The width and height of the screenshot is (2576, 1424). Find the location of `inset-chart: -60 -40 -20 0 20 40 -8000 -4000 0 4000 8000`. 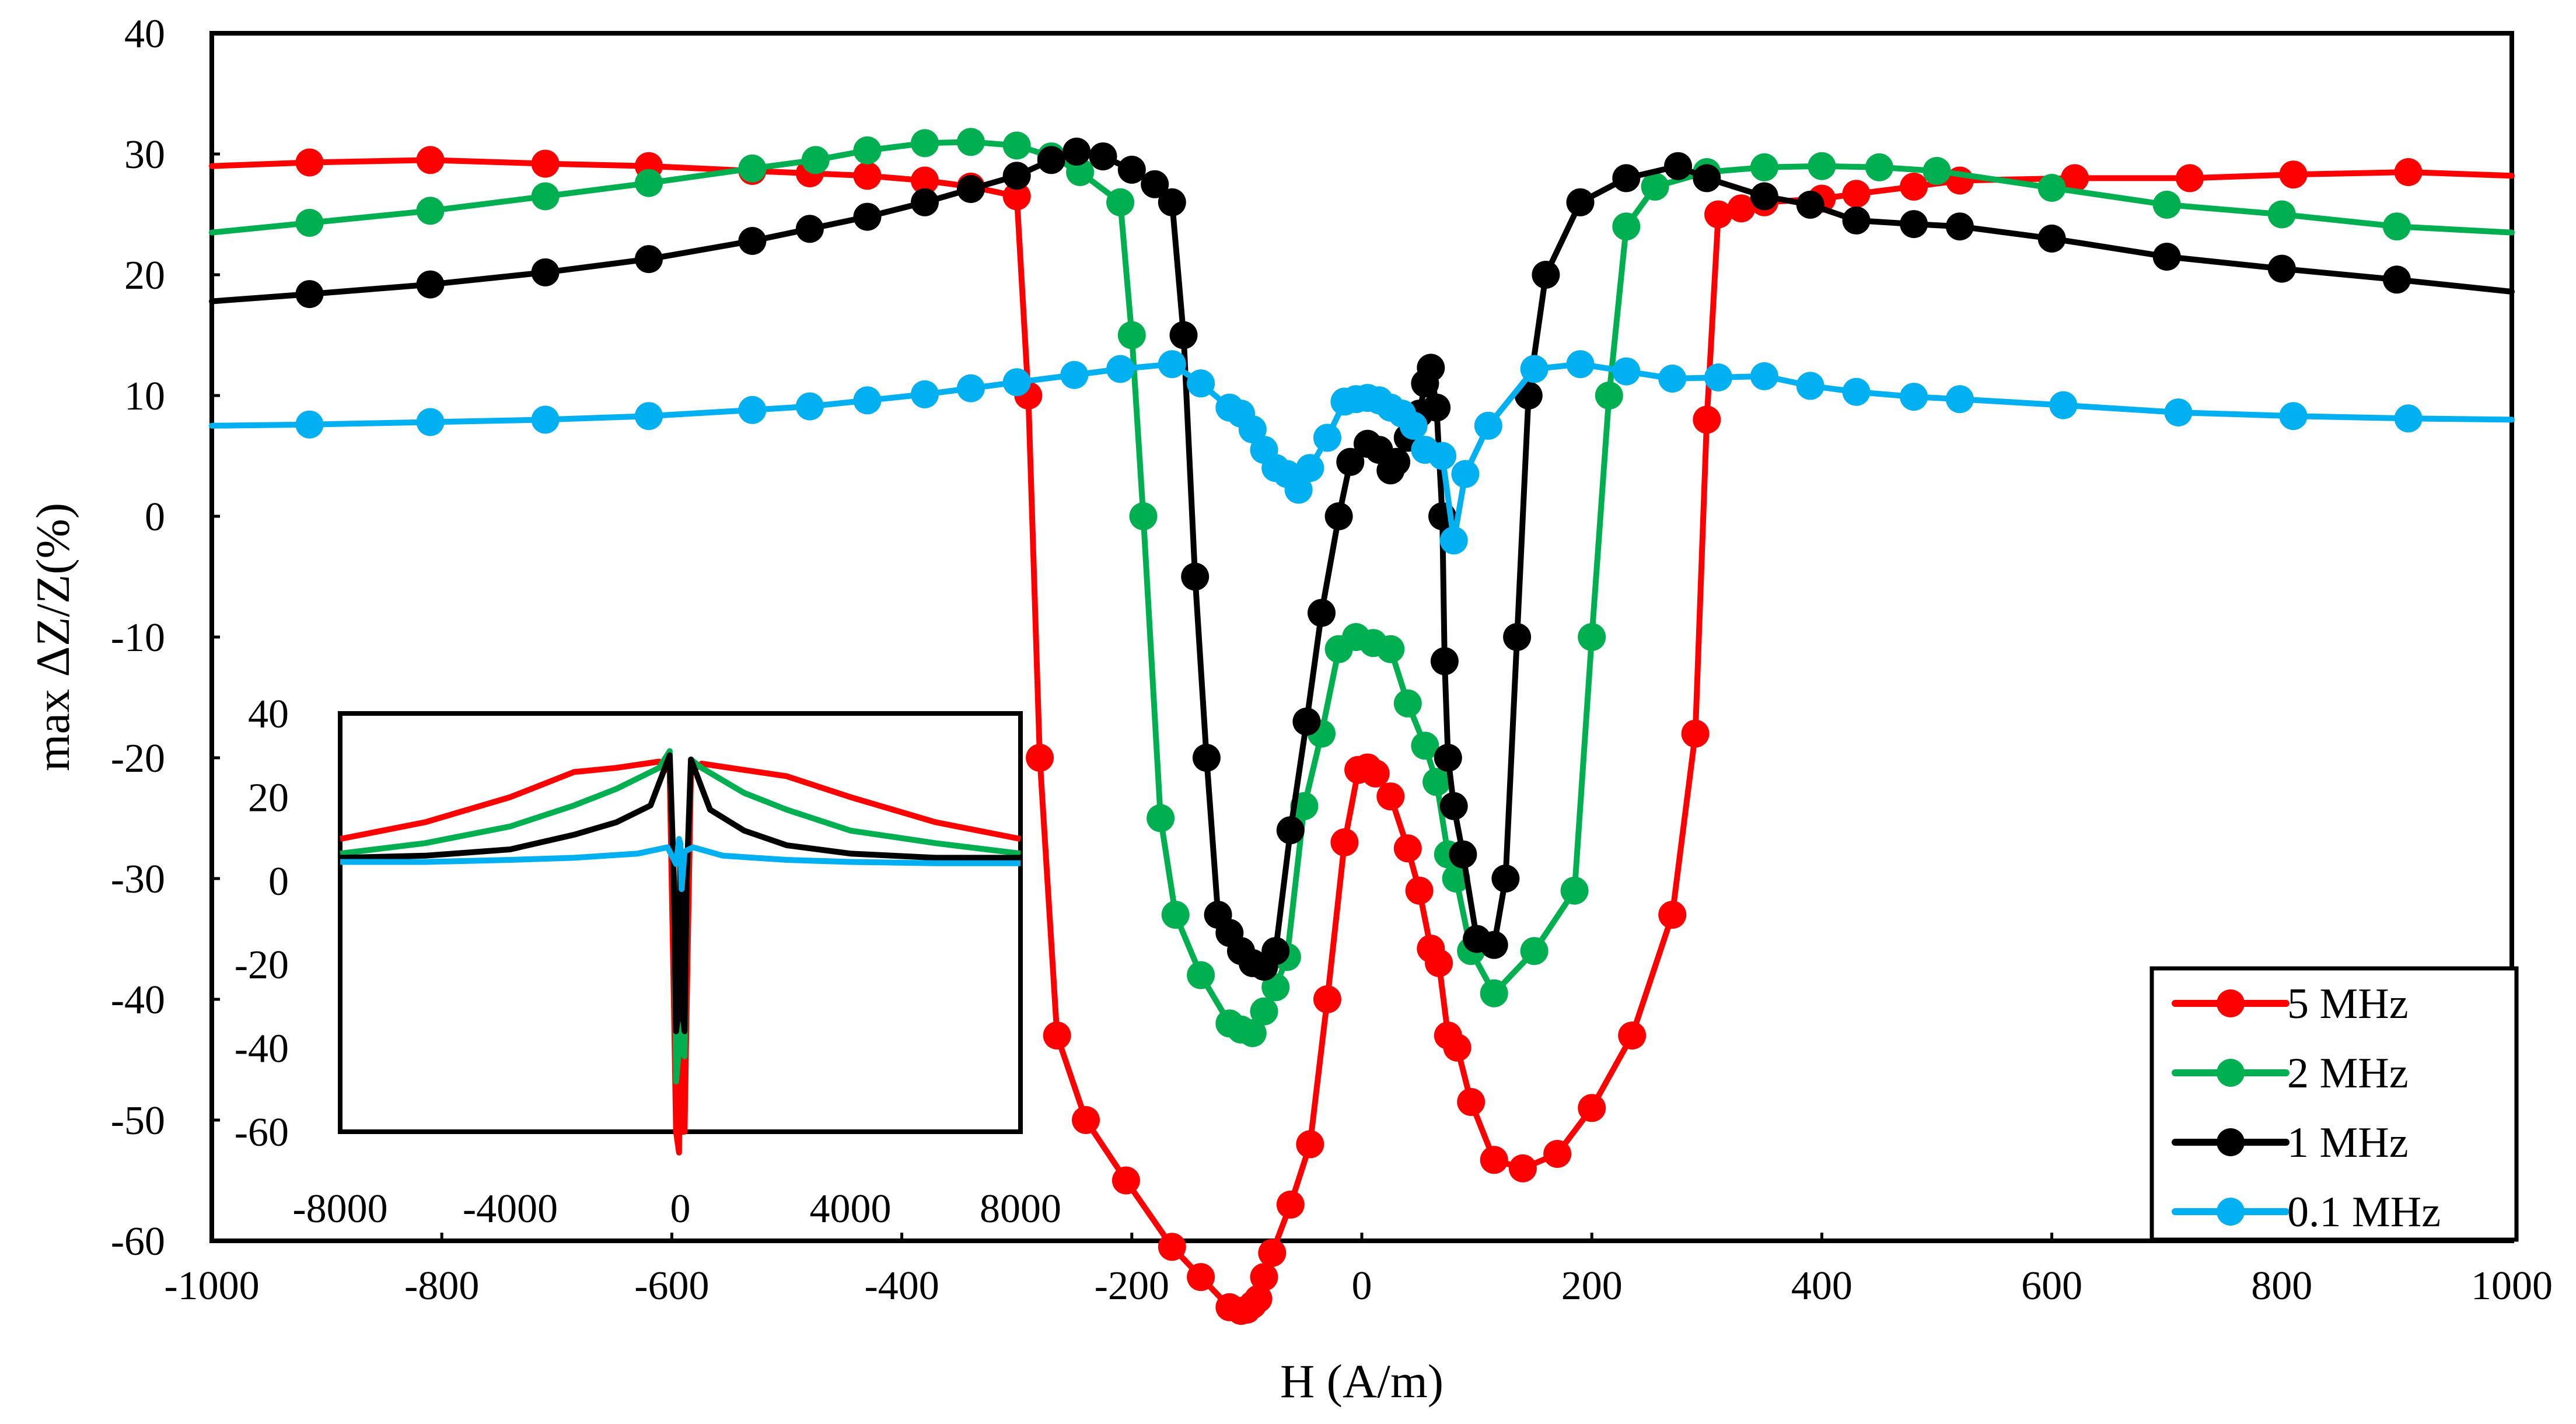

inset-chart: -60 -40 -20 0 20 40 -8000 -4000 0 4000 8000 is located at coordinates (648, 961).